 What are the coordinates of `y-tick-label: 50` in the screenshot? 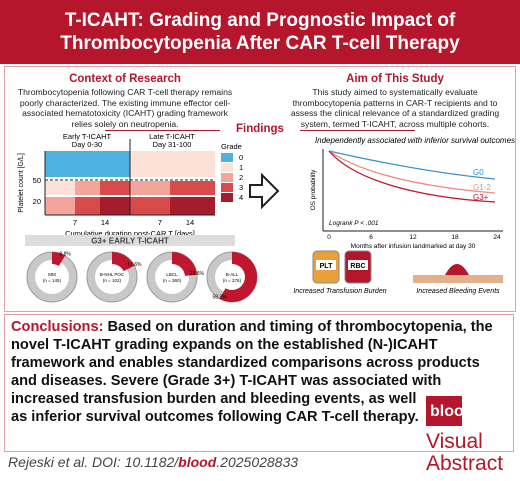 It's located at (37, 180).